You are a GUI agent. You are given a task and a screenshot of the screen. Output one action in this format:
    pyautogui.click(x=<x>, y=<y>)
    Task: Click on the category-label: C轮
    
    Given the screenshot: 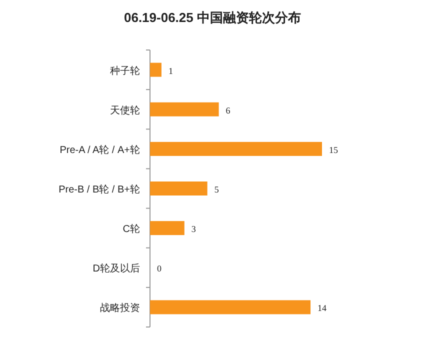 What is the action you would take?
    pyautogui.click(x=131, y=230)
    